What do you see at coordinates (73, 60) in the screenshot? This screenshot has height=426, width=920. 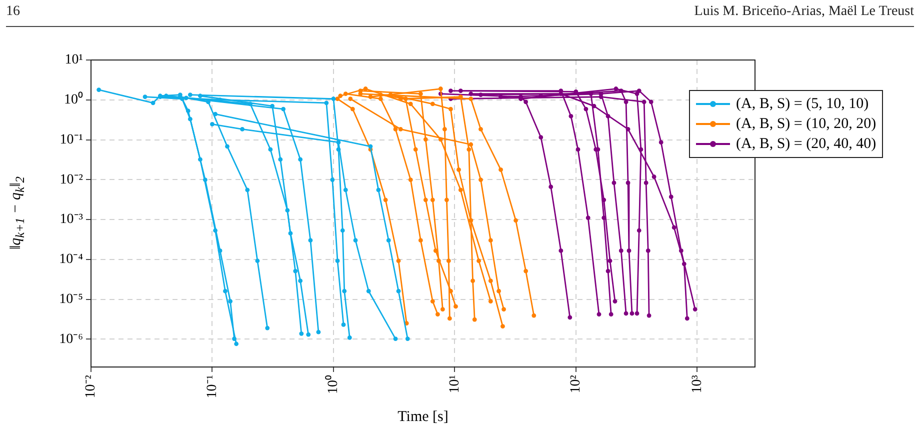 I see `y-tick-label: 10¹` at bounding box center [73, 60].